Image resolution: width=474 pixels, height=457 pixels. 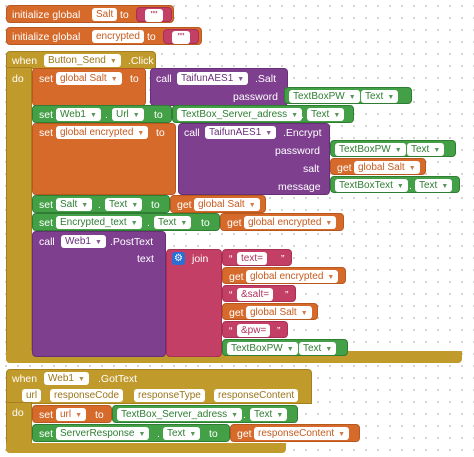 I want to click on string-pw-eq-block: “ &pw= ”, so click(x=255, y=329).